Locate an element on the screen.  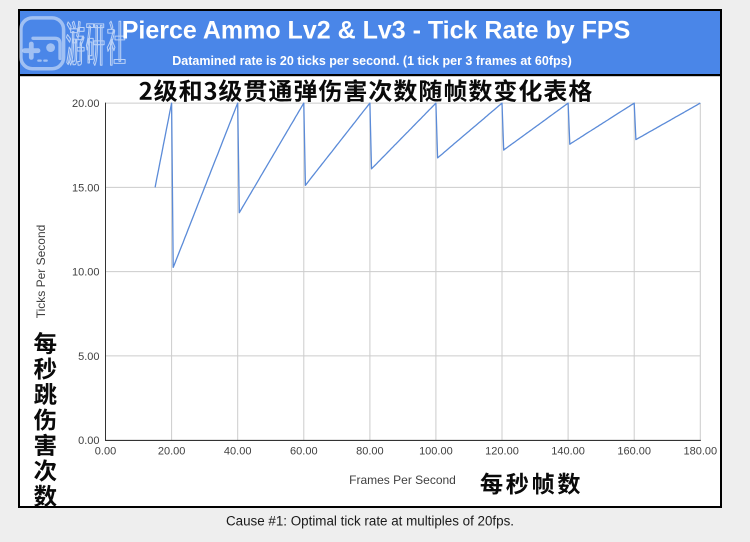
svg-text: 120.00 is located at coordinates (502, 452).